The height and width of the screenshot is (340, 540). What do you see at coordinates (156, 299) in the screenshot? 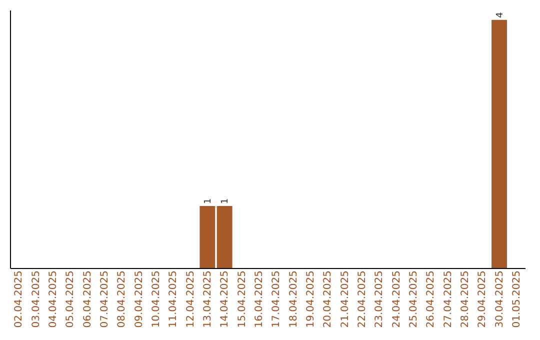
I see `x-tick-label: 10.04.2025` at bounding box center [156, 299].